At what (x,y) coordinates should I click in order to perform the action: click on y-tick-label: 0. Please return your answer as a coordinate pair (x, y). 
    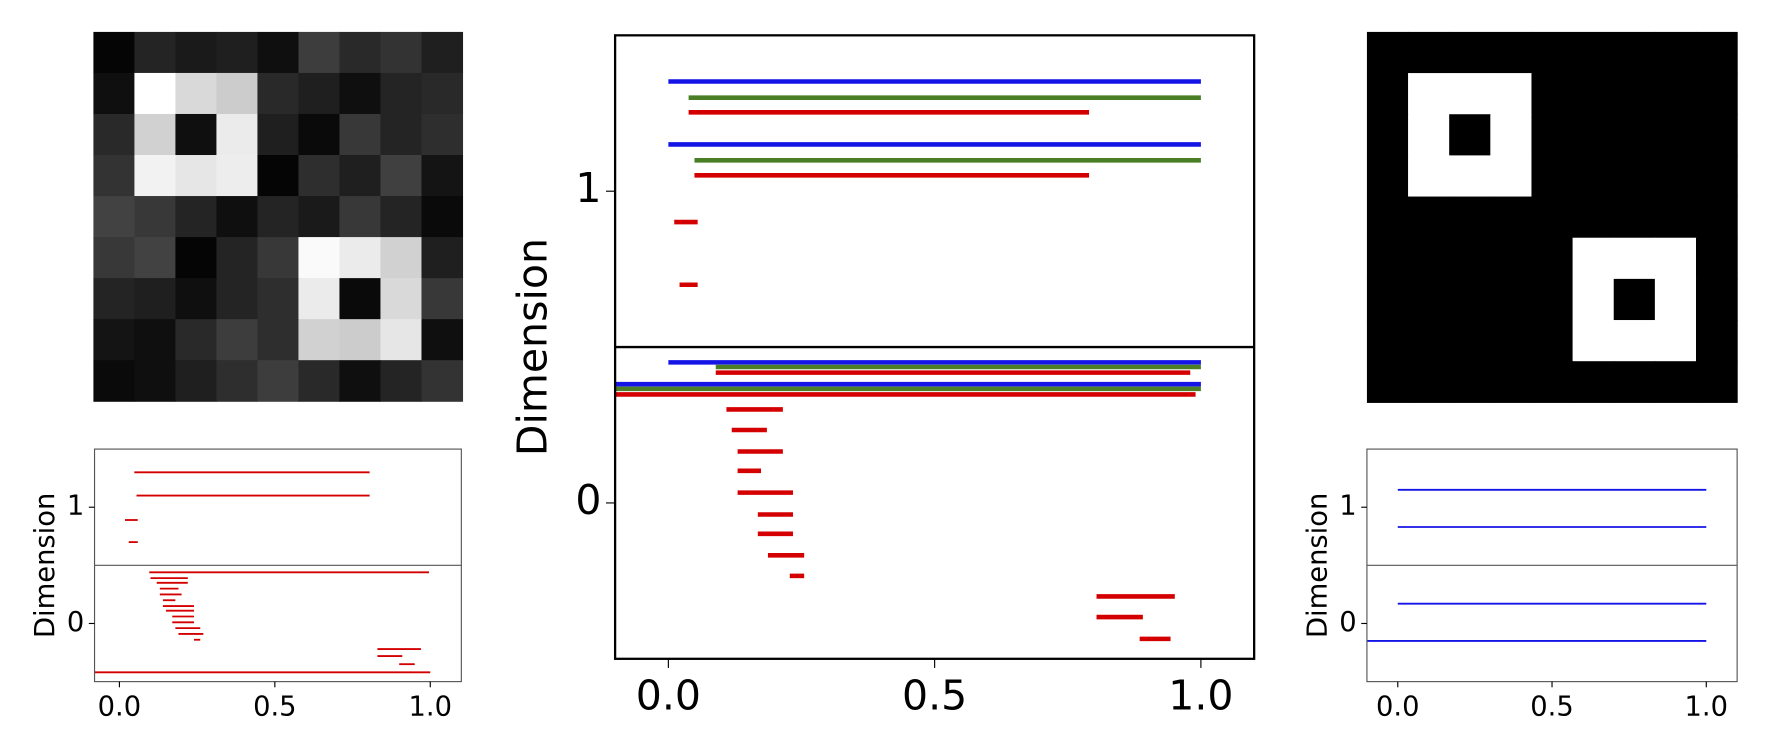
    Looking at the image, I should click on (75, 622).